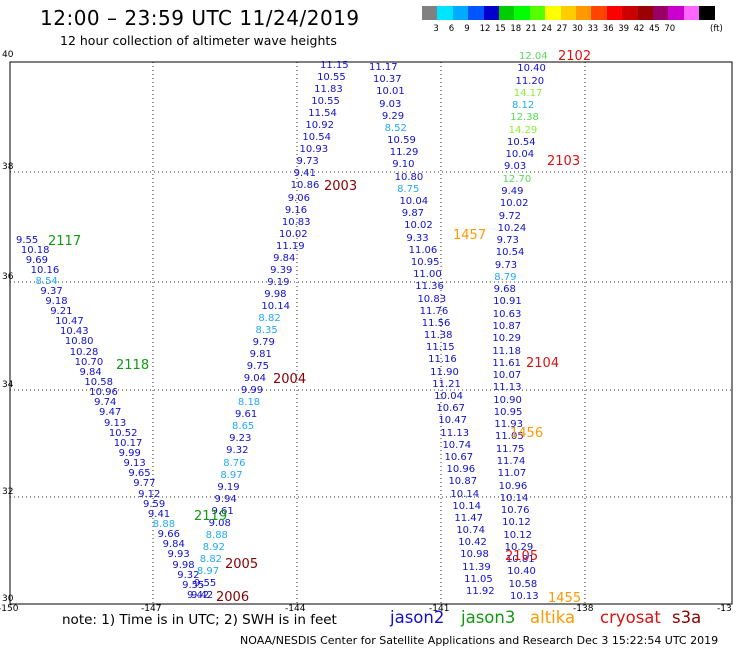 The width and height of the screenshot is (740, 650). I want to click on wave-height-value: 9.61, so click(246, 415).